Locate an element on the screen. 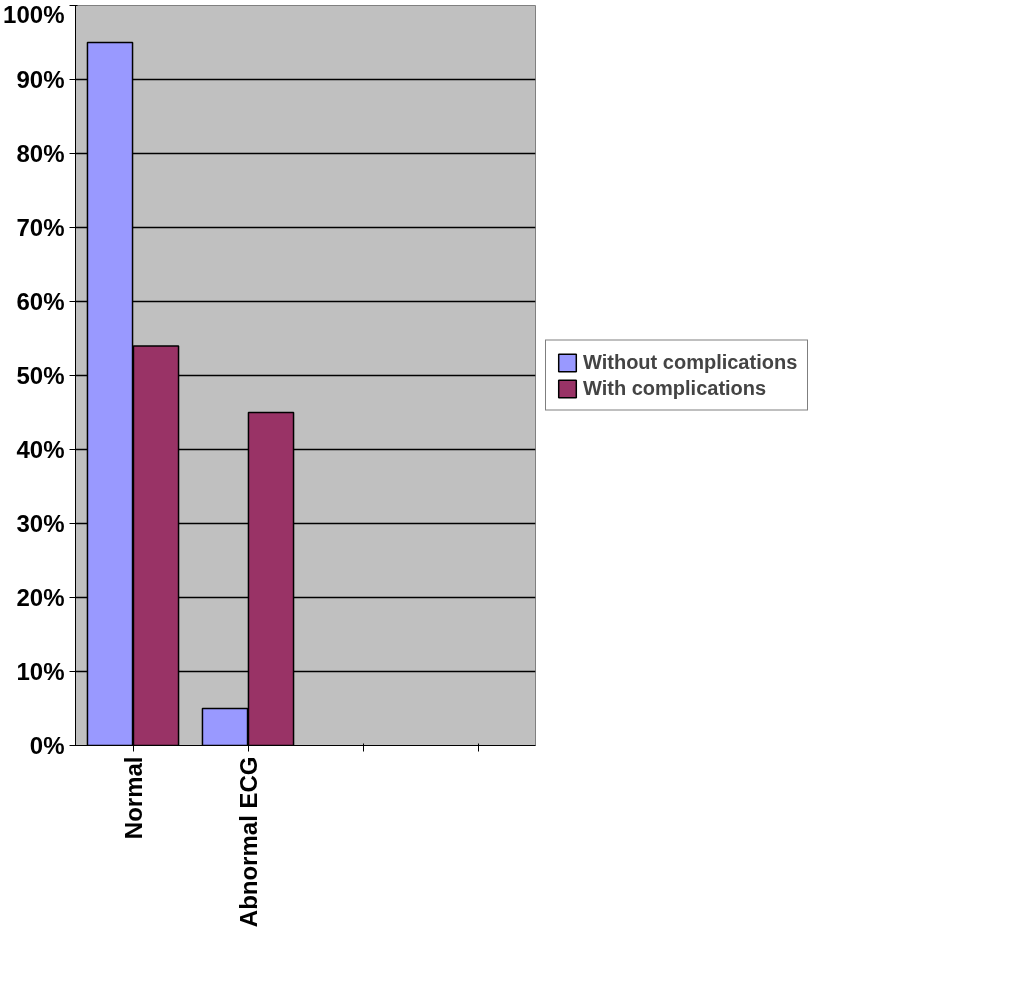 Image resolution: width=1016 pixels, height=997 pixels. y-tick-label: 40% is located at coordinates (40, 449).